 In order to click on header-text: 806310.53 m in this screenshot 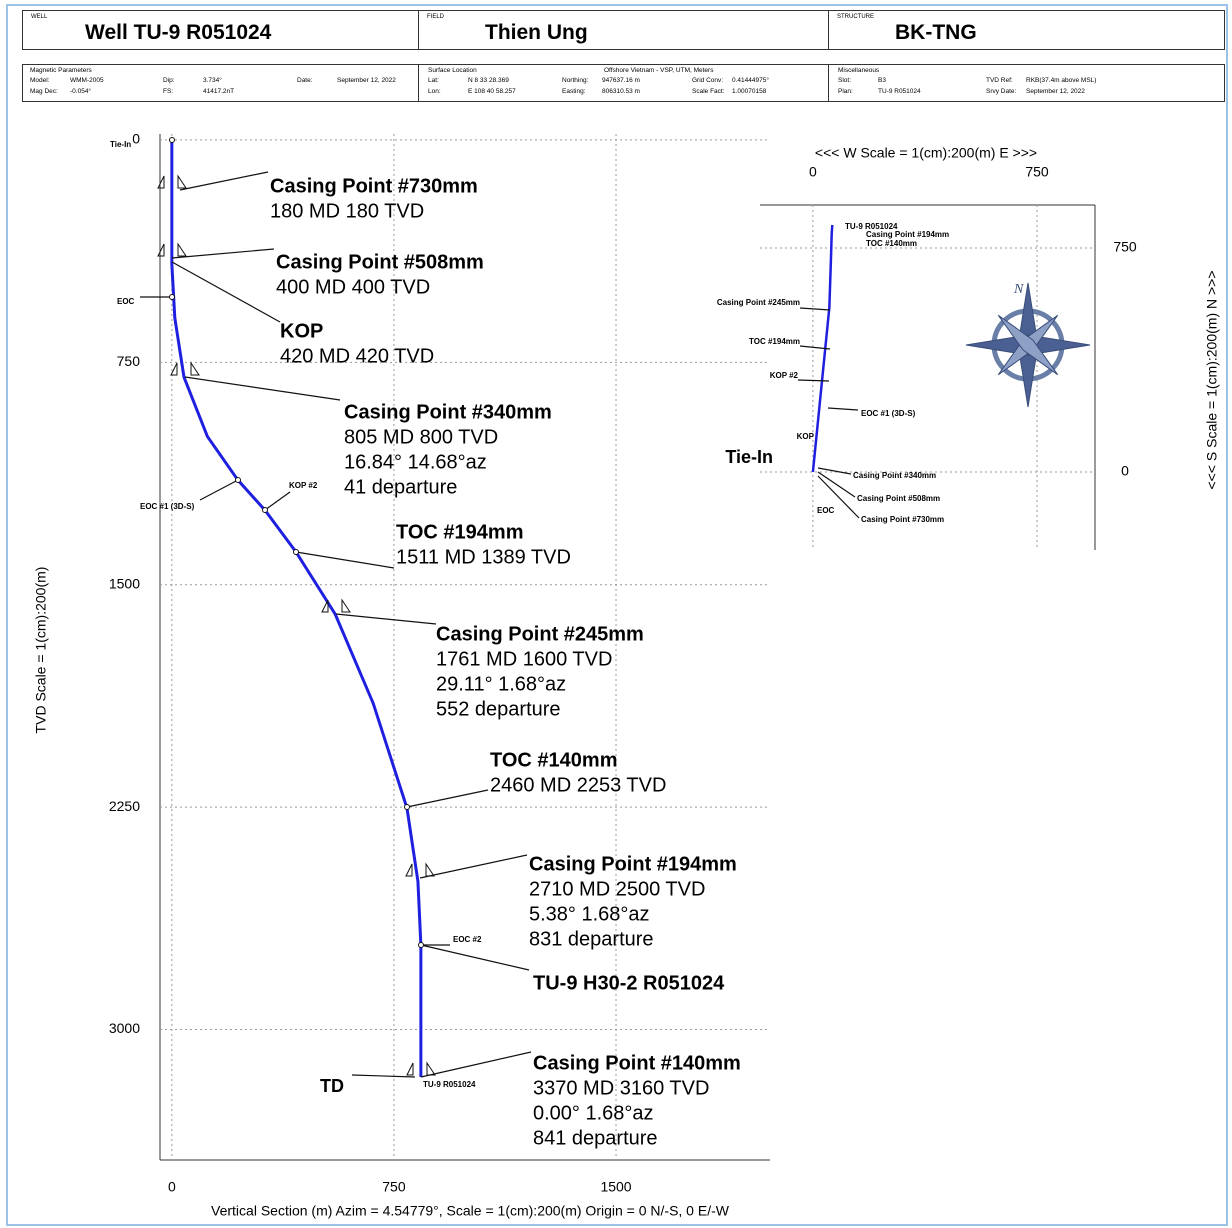, I will do `click(621, 91)`.